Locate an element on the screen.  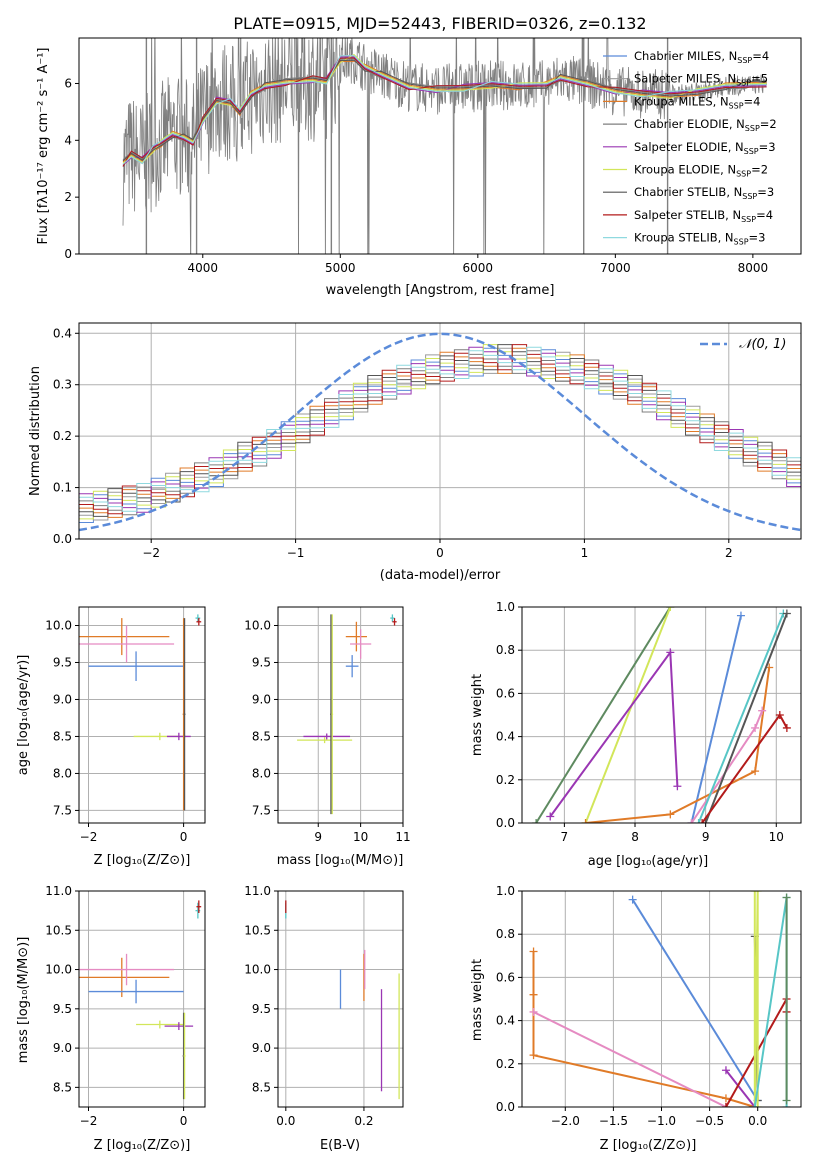
x-tick-label: −0.5 is located at coordinates (709, 1121).